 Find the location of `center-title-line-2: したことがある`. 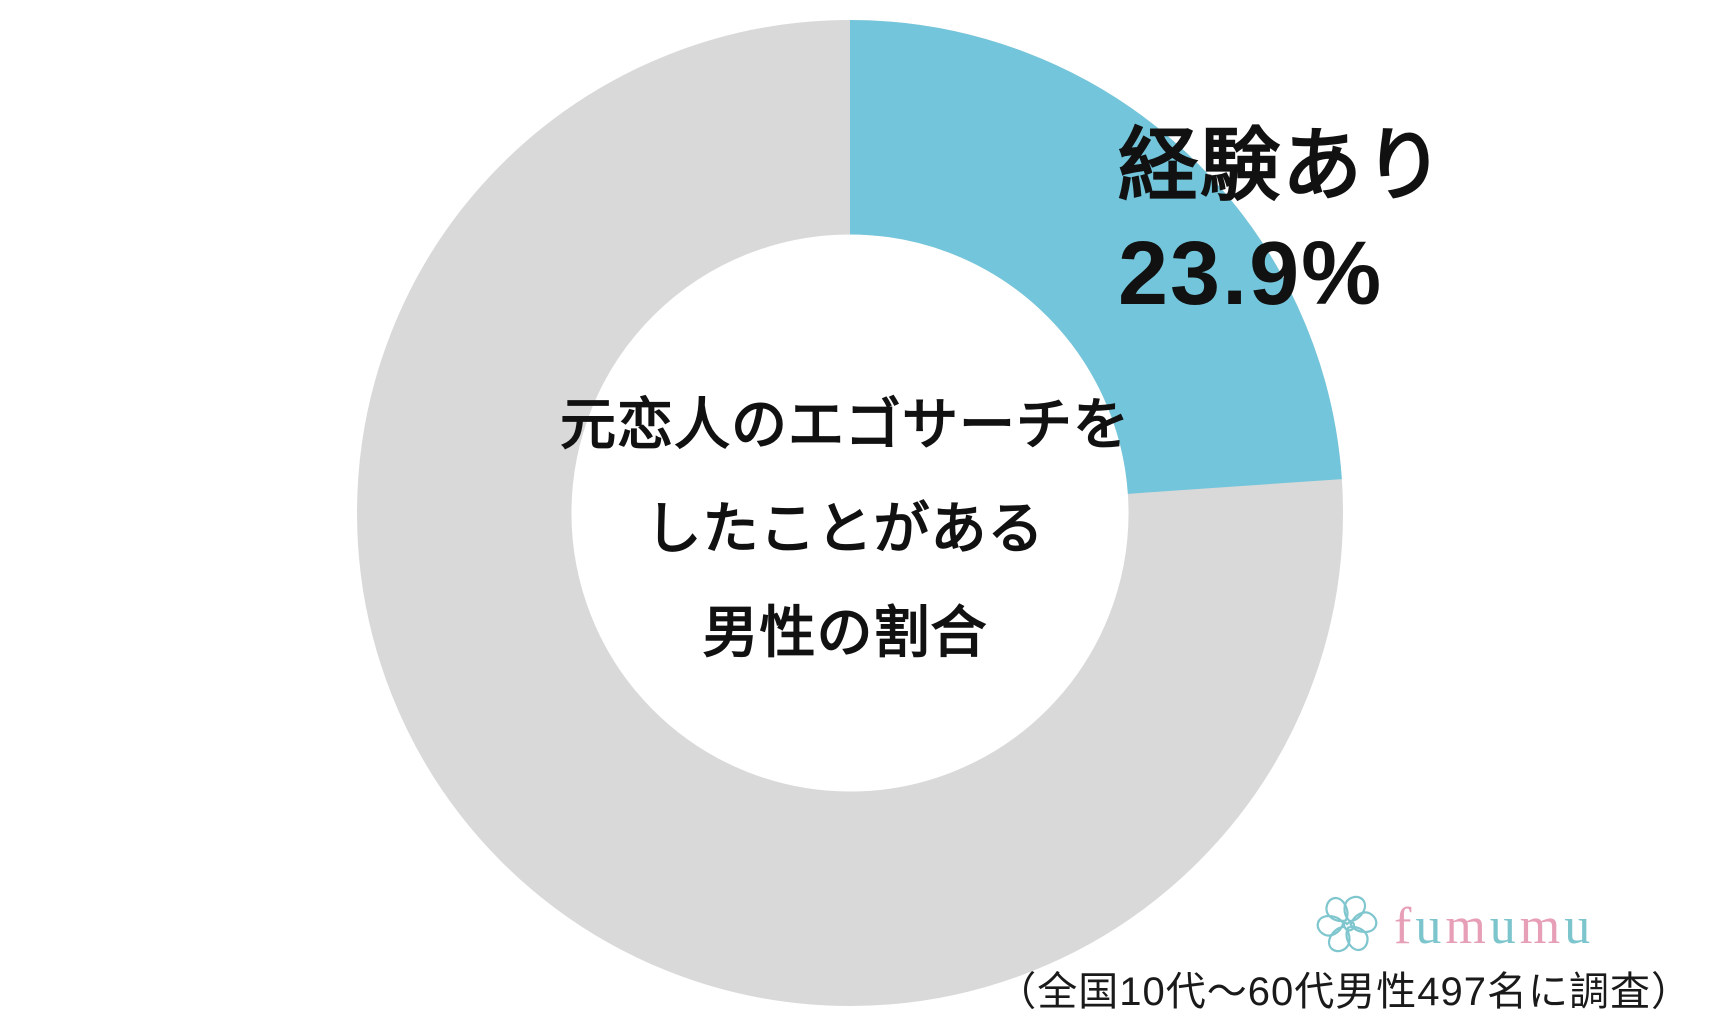

center-title-line-2: したことがある is located at coordinates (845, 528).